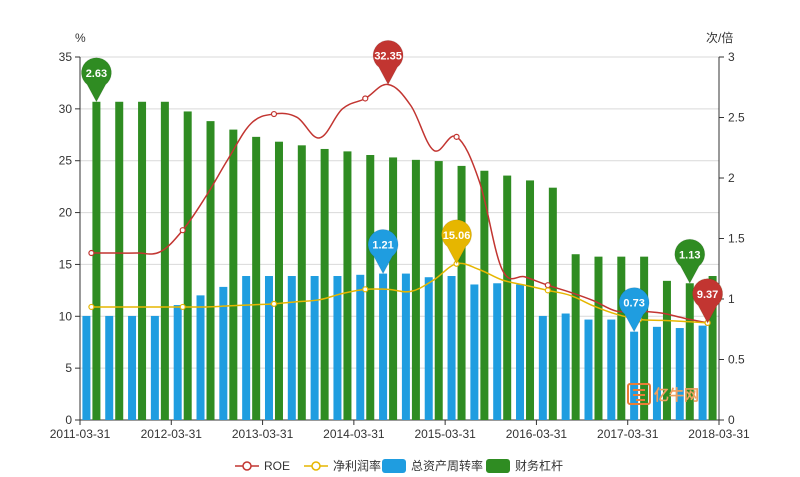 This screenshot has width=800, height=477. I want to click on legend-item-leverage: 财务杠杆, so click(524, 465).